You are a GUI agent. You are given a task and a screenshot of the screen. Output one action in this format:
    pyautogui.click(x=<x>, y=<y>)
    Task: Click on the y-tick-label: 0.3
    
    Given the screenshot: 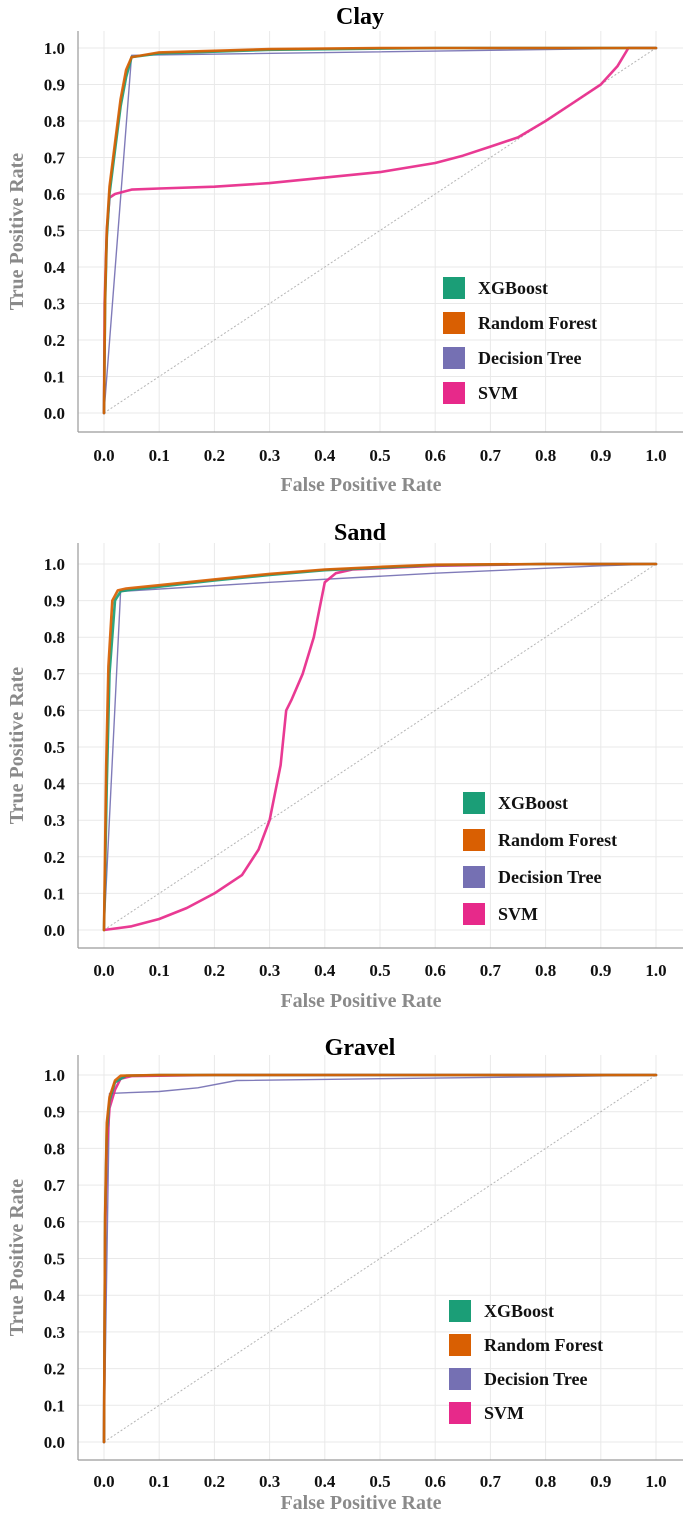 What is the action you would take?
    pyautogui.click(x=54, y=820)
    